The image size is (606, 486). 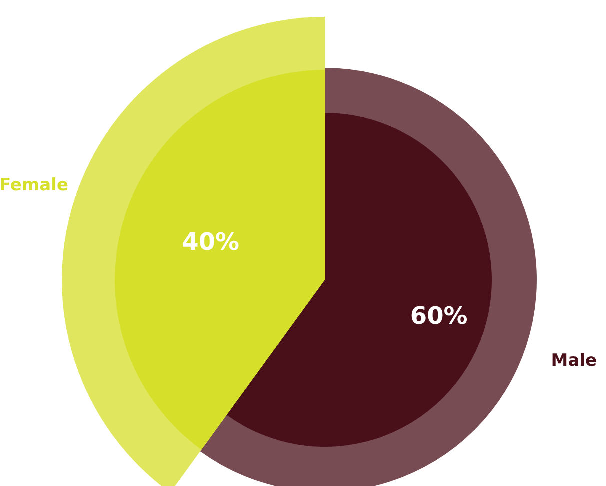 I want to click on slice-label: Male, so click(x=574, y=360).